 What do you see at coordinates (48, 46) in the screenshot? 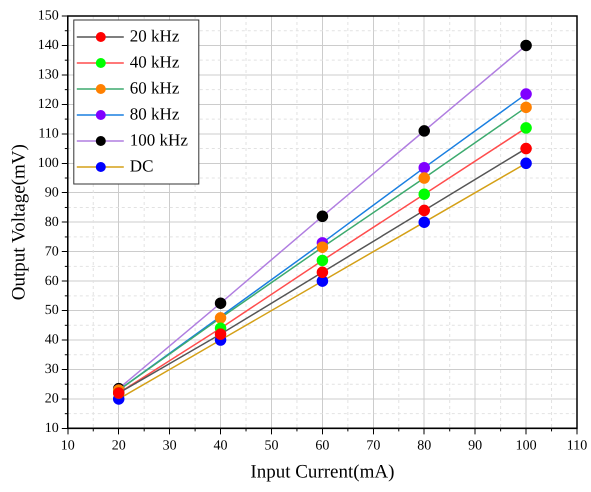
I see `y-tick-label: 140` at bounding box center [48, 46].